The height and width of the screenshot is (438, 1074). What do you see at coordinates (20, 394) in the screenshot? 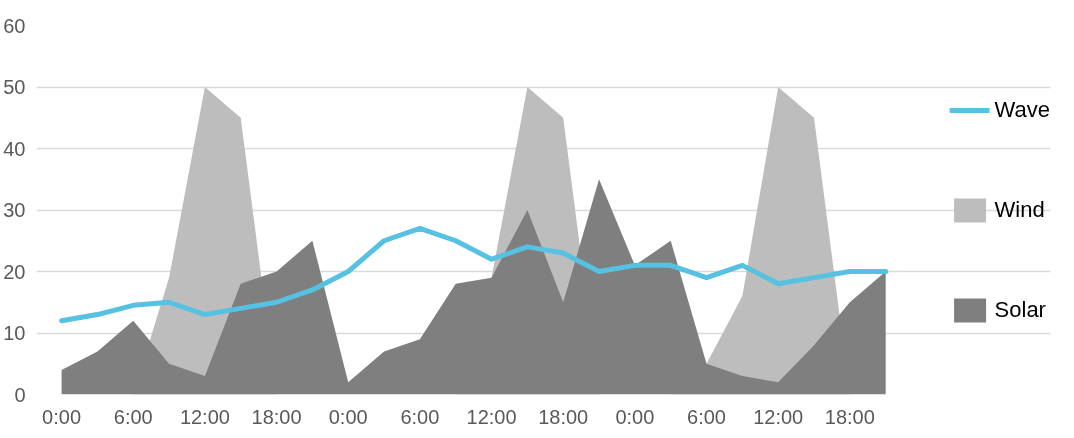
I see `y-tick-label: 0` at bounding box center [20, 394].